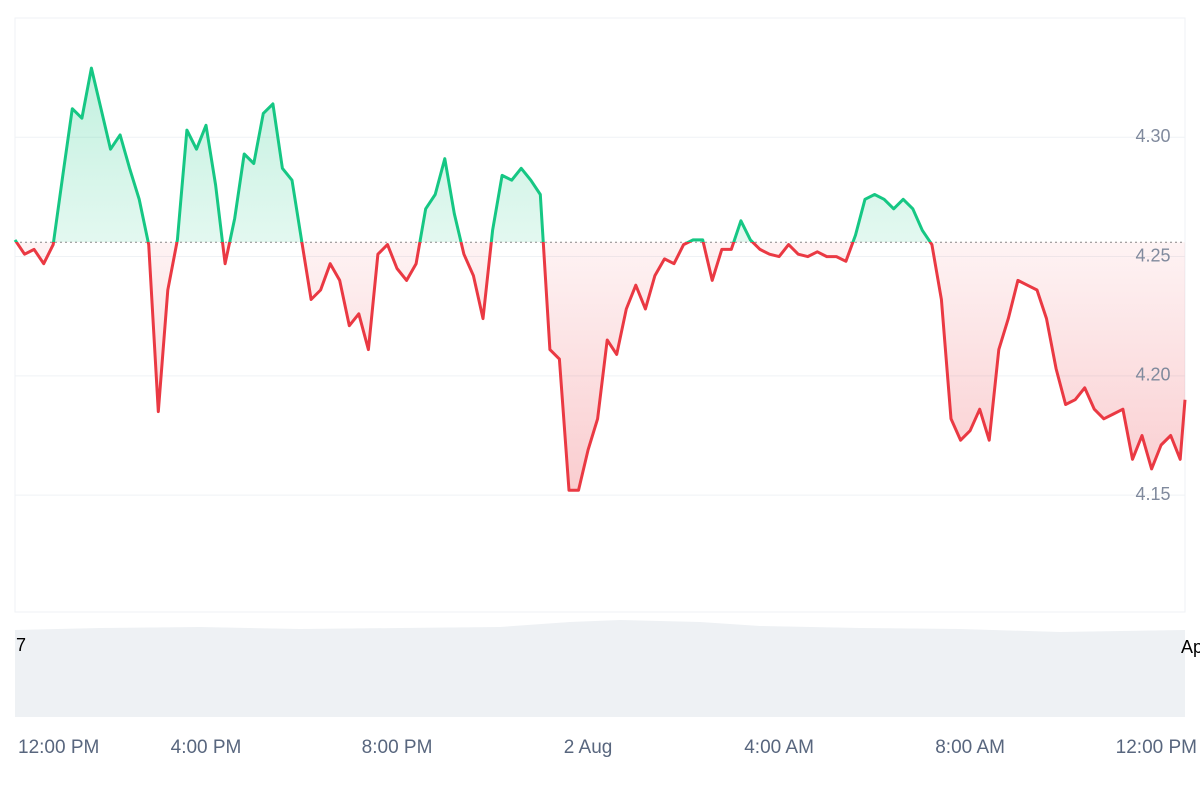  Describe the element at coordinates (1152, 255) in the screenshot. I see `y-tick-label: 4.25` at that location.